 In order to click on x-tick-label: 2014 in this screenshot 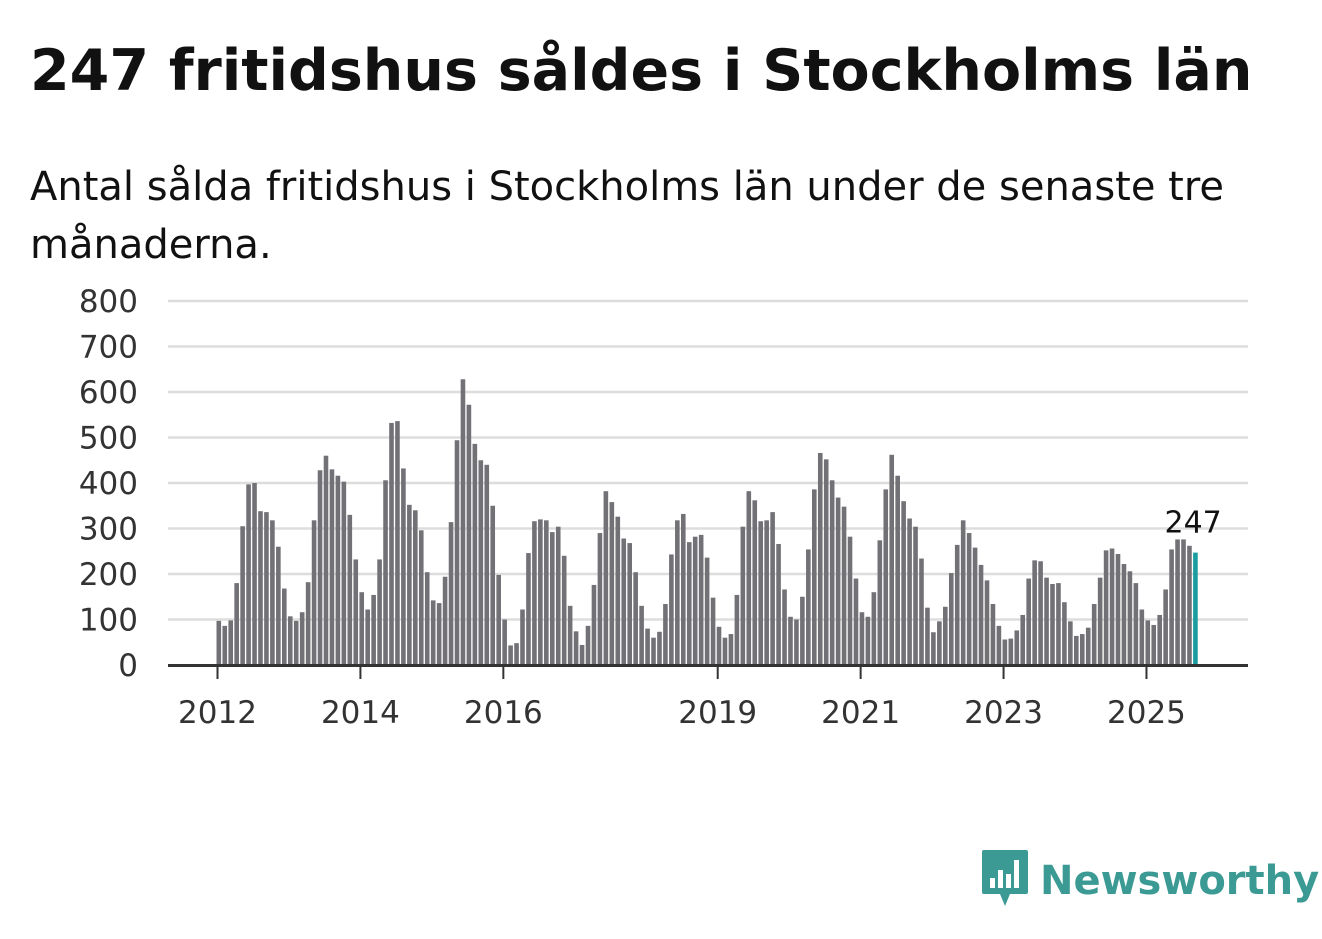, I will do `click(360, 713)`.